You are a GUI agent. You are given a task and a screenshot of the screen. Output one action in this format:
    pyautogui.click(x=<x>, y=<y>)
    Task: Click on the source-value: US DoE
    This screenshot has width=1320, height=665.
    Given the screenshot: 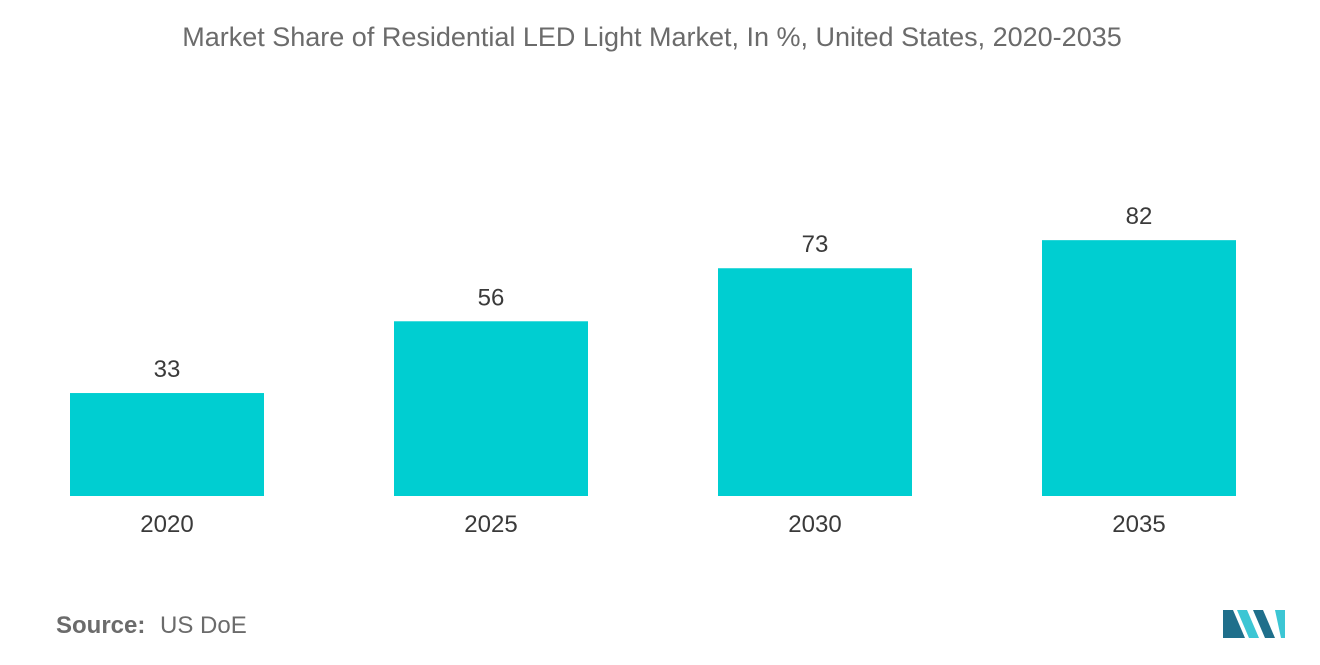 What is the action you would take?
    pyautogui.click(x=203, y=625)
    